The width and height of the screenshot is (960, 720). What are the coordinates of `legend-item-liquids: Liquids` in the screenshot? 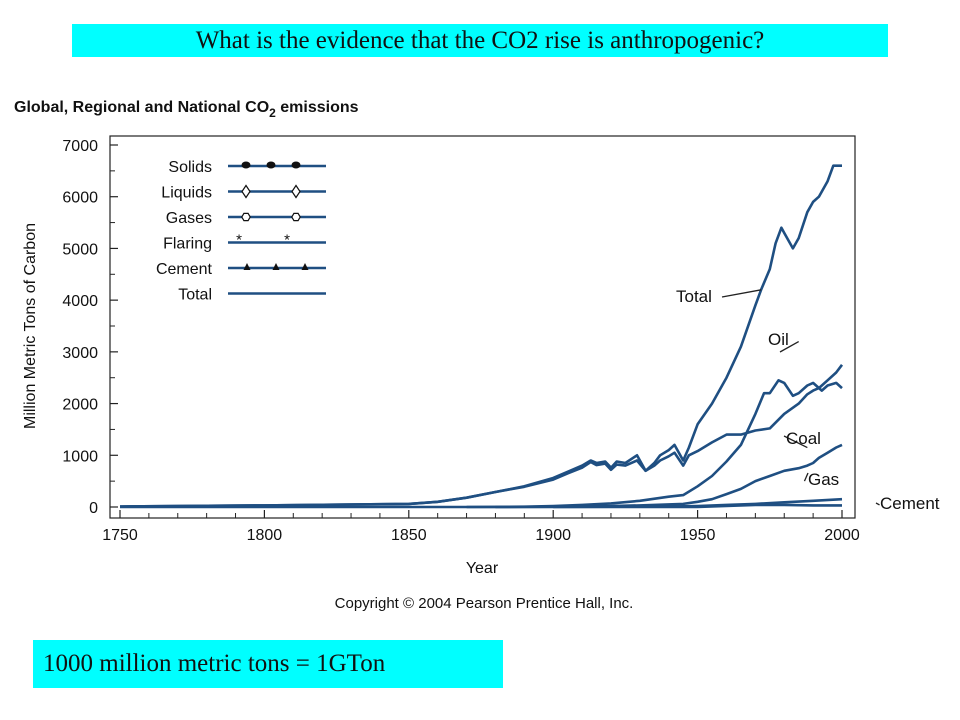 It's located at (243, 193).